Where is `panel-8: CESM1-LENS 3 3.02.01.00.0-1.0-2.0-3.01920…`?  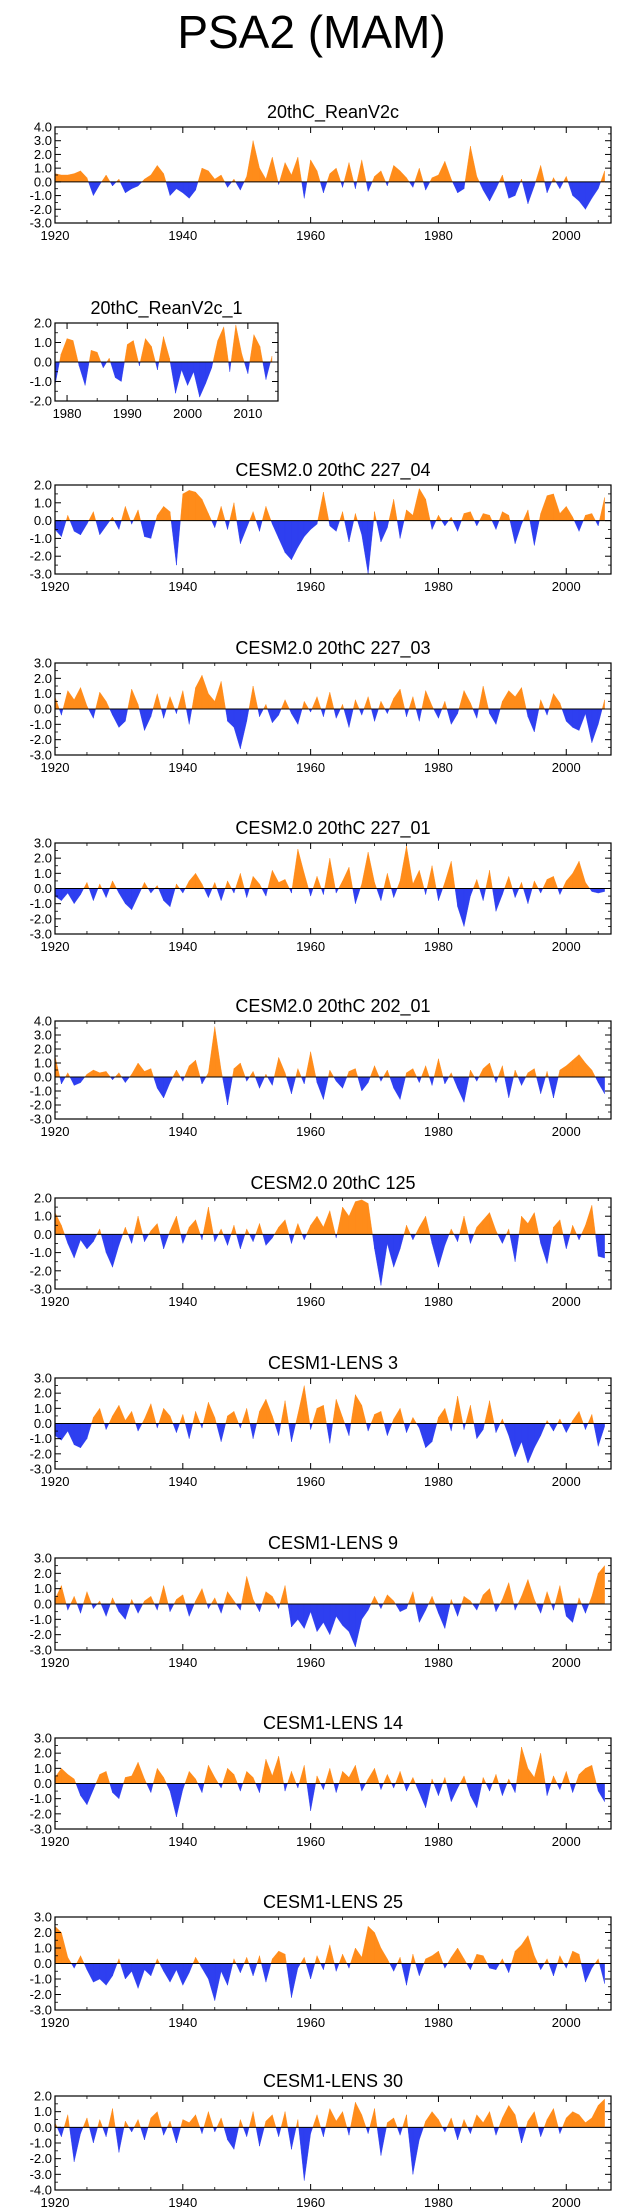
panel-8: CESM1-LENS 3 3.02.01.00.0-1.0-2.0-3.01920… is located at coordinates (321, 1421).